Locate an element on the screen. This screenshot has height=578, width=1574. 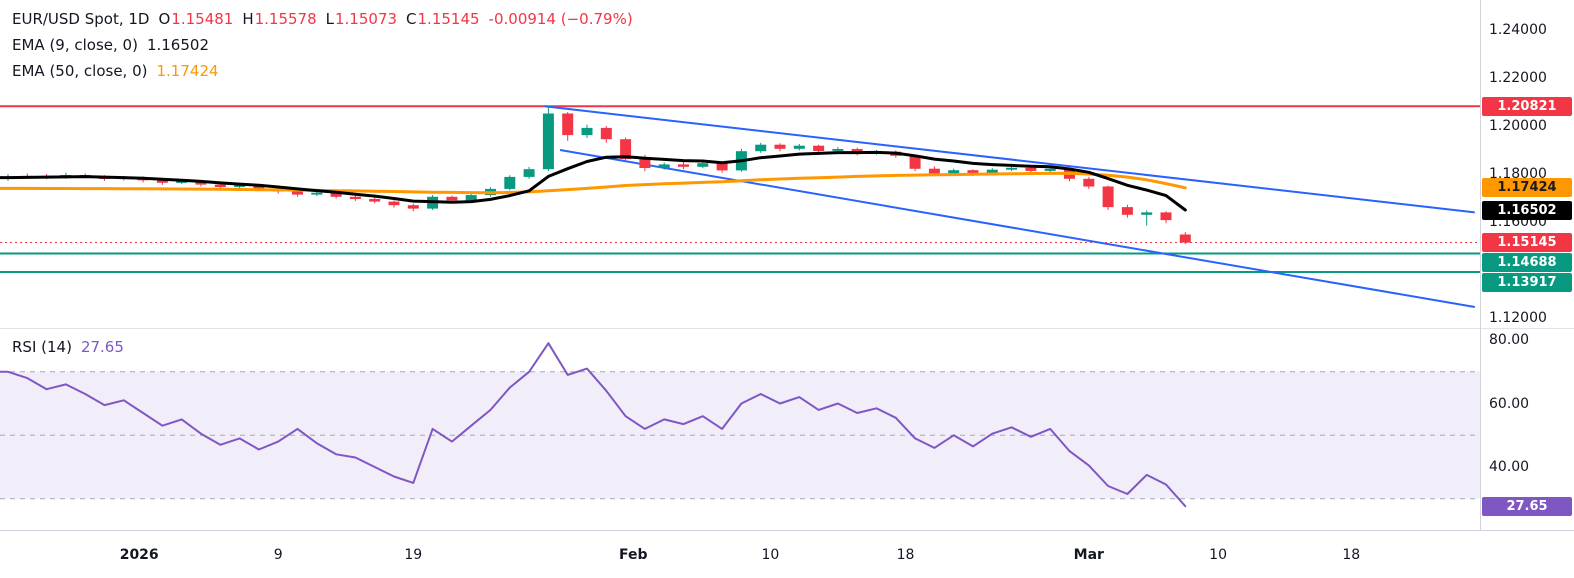
pane-separator is located at coordinates (787, 328).